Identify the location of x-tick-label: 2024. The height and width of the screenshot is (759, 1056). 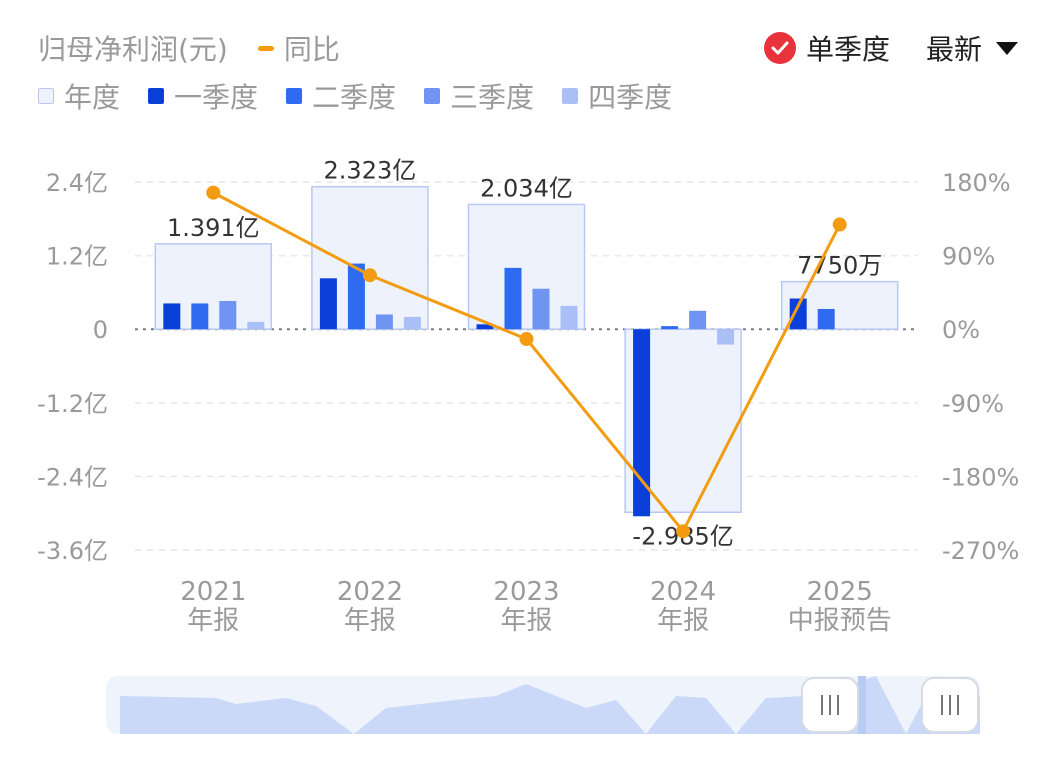
(683, 592).